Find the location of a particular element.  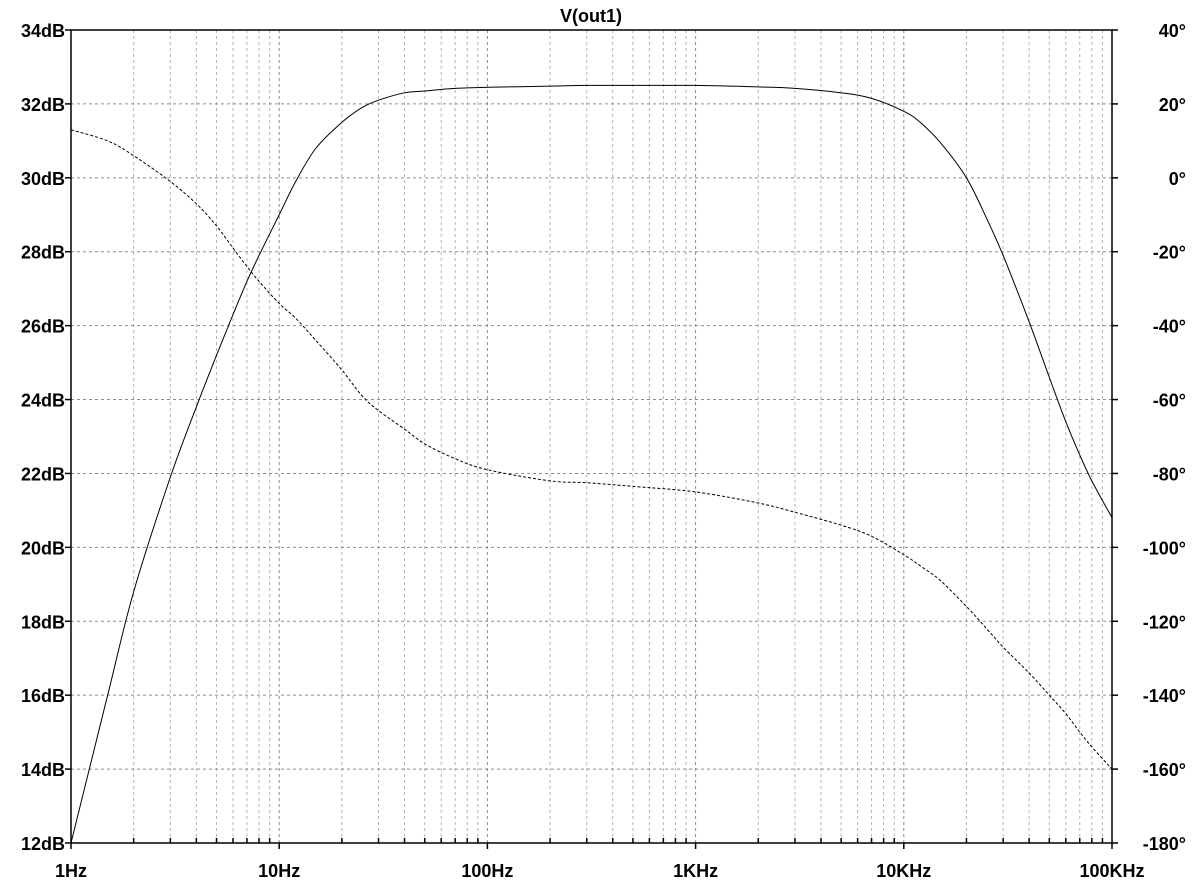

x-tick-label: 10KHz is located at coordinates (903, 871).